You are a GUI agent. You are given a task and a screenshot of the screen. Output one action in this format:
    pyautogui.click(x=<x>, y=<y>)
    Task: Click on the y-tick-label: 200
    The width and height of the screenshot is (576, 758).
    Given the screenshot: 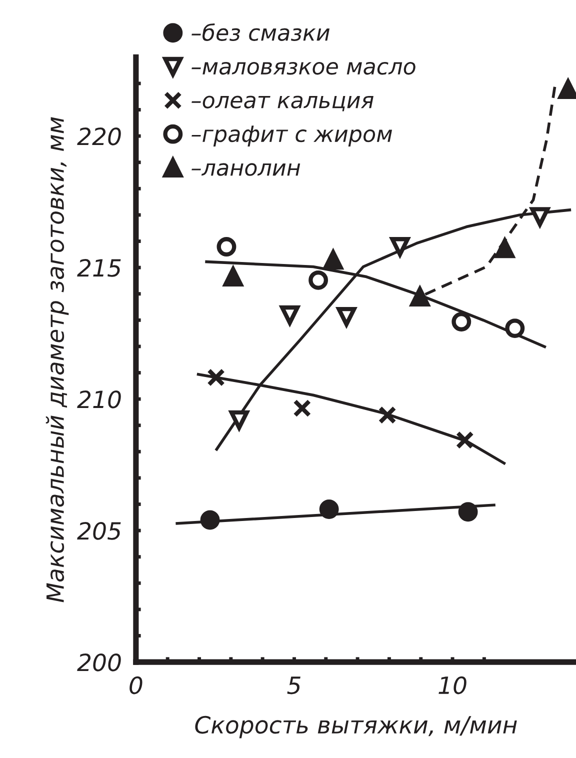 What is the action you would take?
    pyautogui.click(x=99, y=662)
    